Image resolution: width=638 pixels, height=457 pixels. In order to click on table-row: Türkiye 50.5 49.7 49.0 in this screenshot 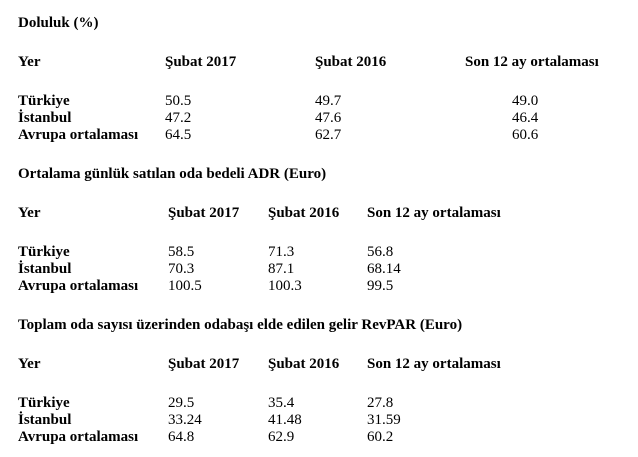, I will do `click(324, 101)`.